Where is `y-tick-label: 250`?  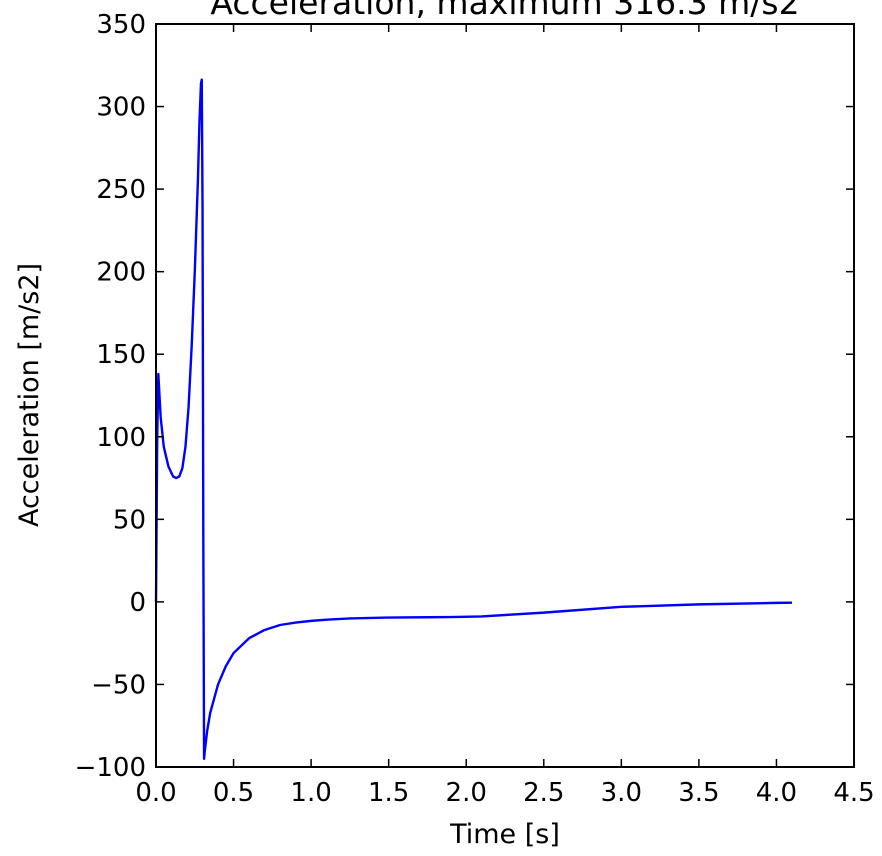 y-tick-label: 250 is located at coordinates (121, 190).